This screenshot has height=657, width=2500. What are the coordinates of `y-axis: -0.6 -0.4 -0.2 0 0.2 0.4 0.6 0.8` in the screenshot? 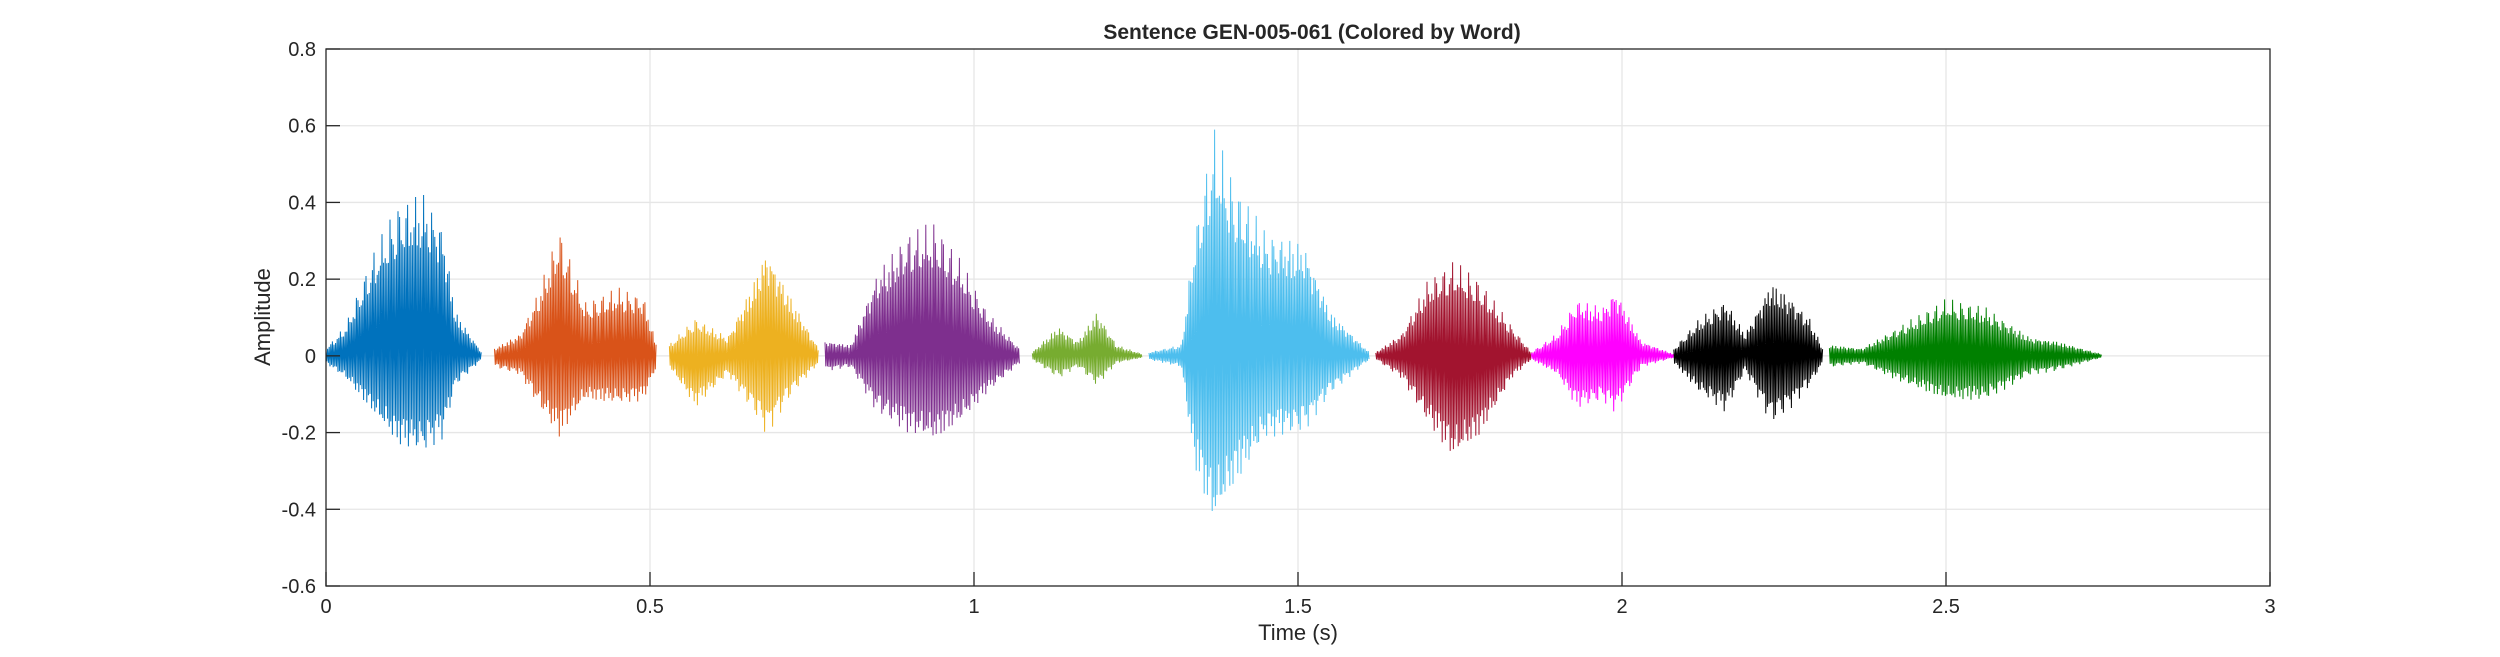 It's located at (311, 318).